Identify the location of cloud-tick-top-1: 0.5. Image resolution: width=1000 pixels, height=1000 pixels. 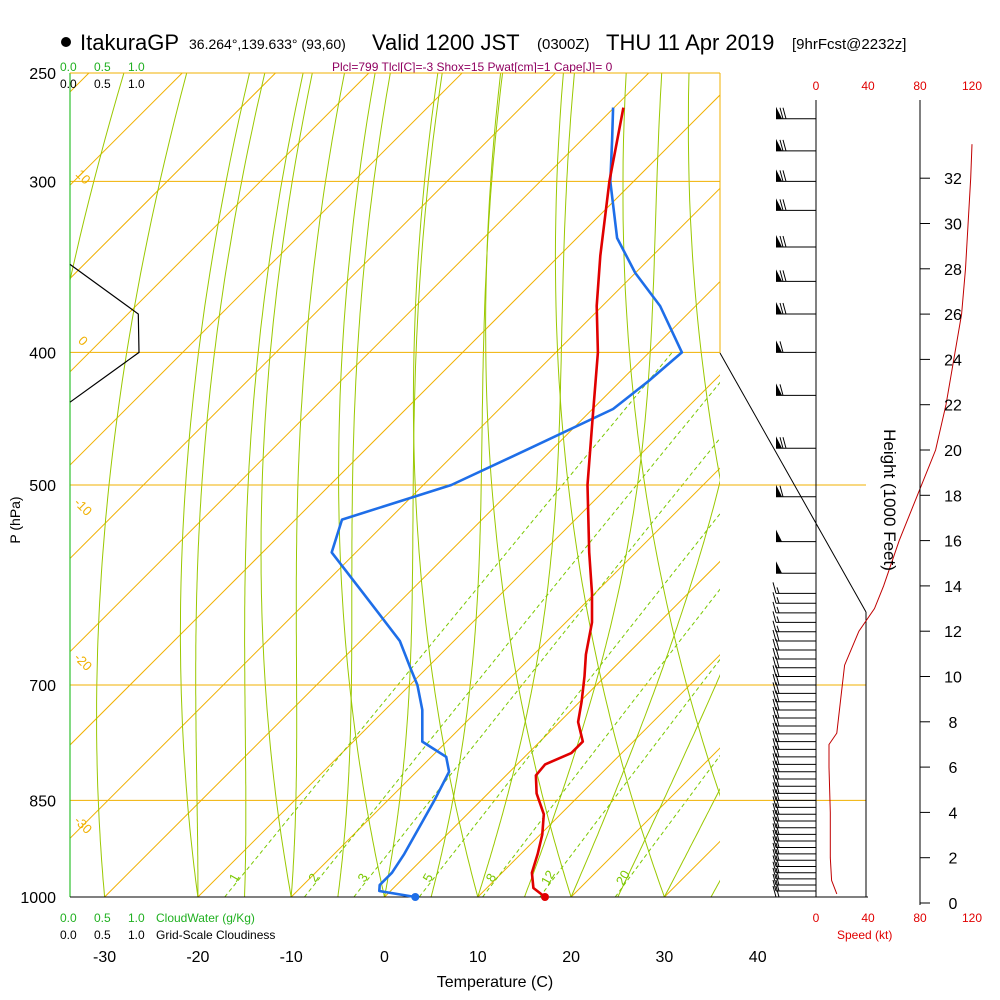
(102, 67).